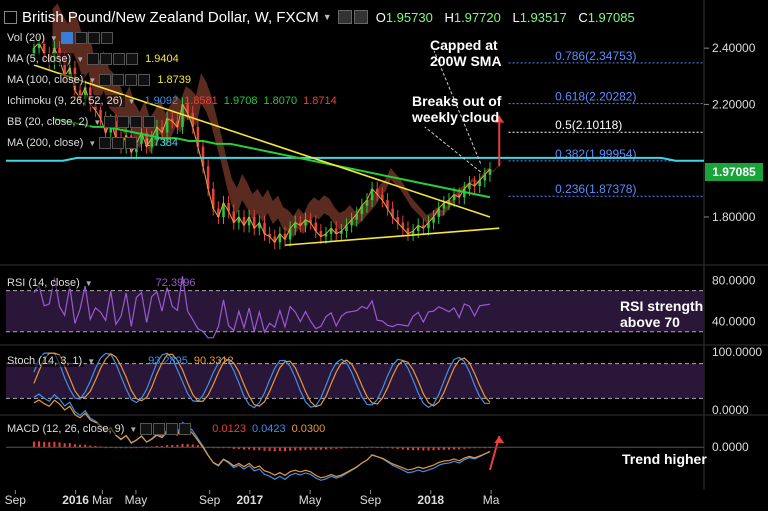 The height and width of the screenshot is (511, 768). I want to click on macd-hist-value: 0.0123, so click(229, 429).